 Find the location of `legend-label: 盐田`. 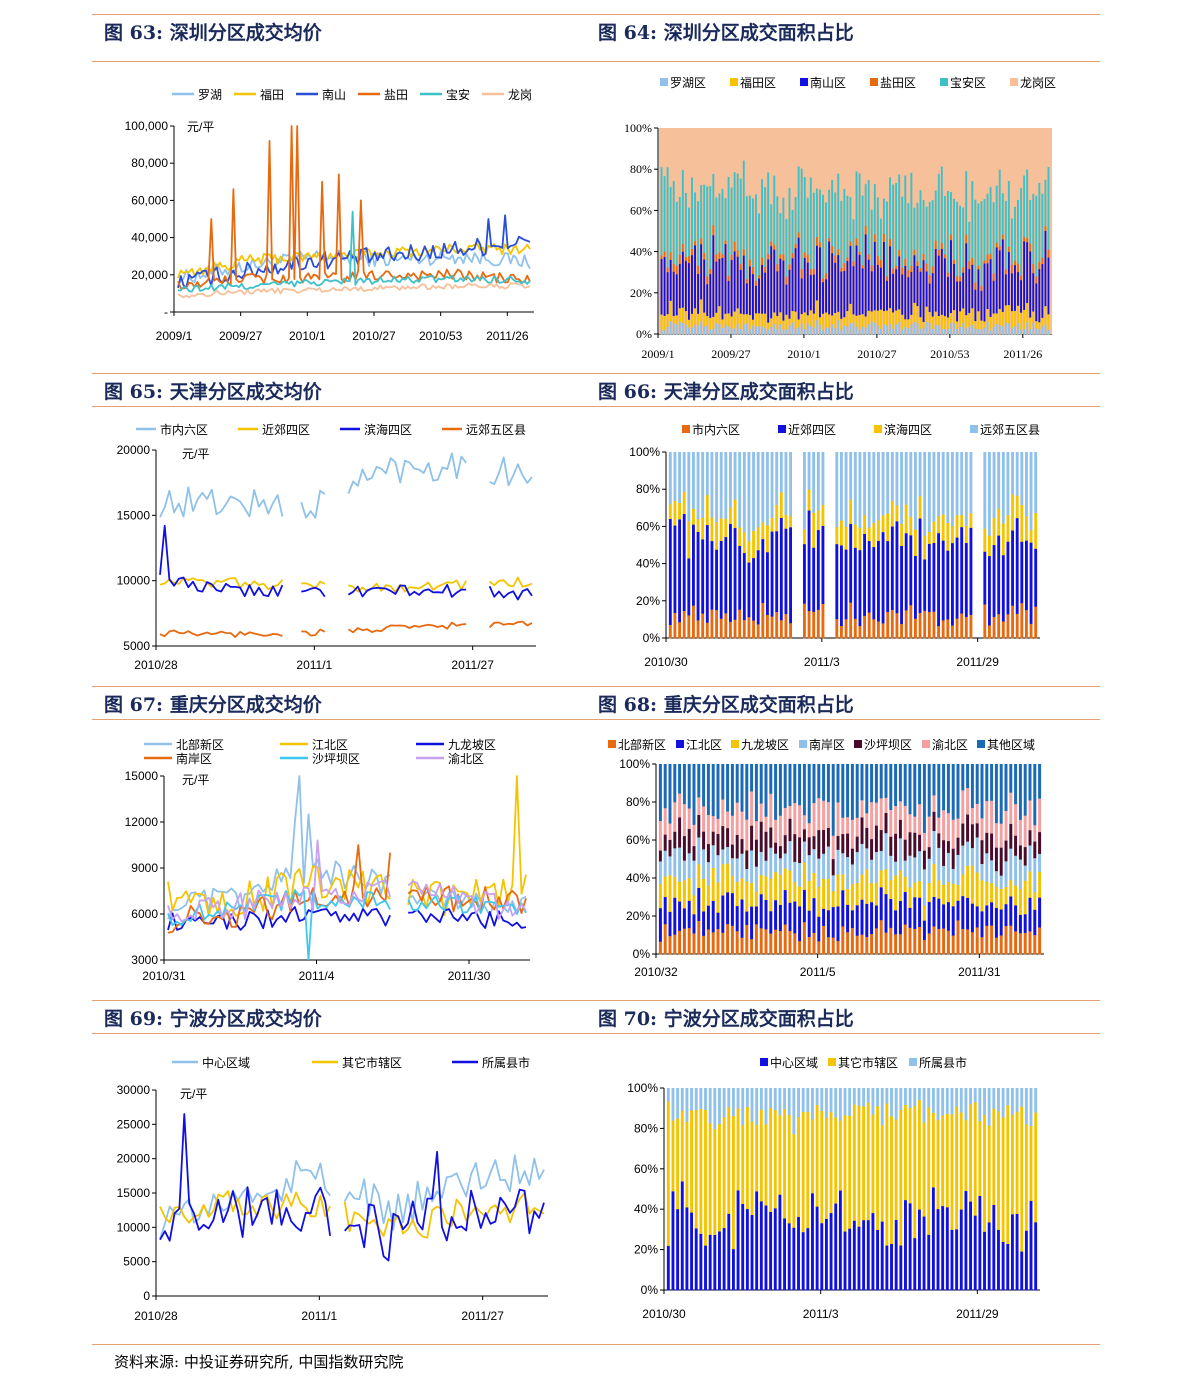

legend-label: 盐田 is located at coordinates (396, 95).